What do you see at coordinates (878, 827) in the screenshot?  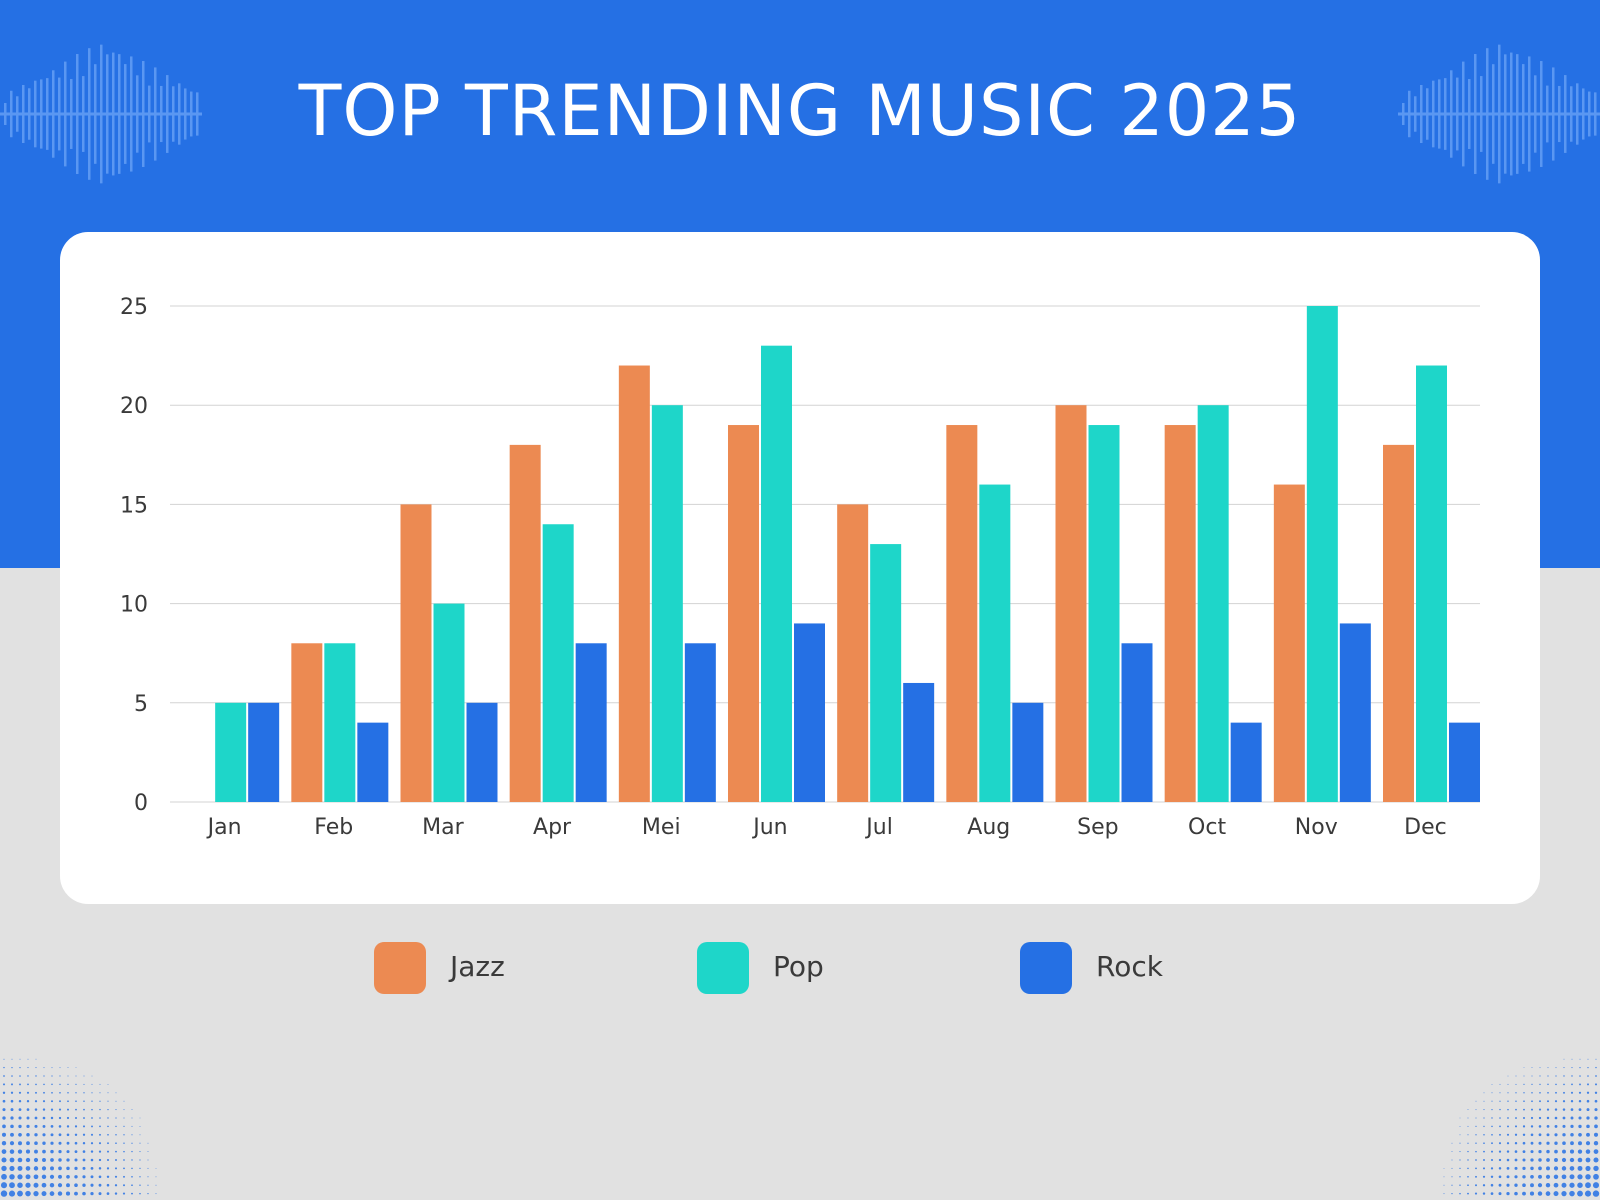 I see `x-tick-label: Jul` at bounding box center [878, 827].